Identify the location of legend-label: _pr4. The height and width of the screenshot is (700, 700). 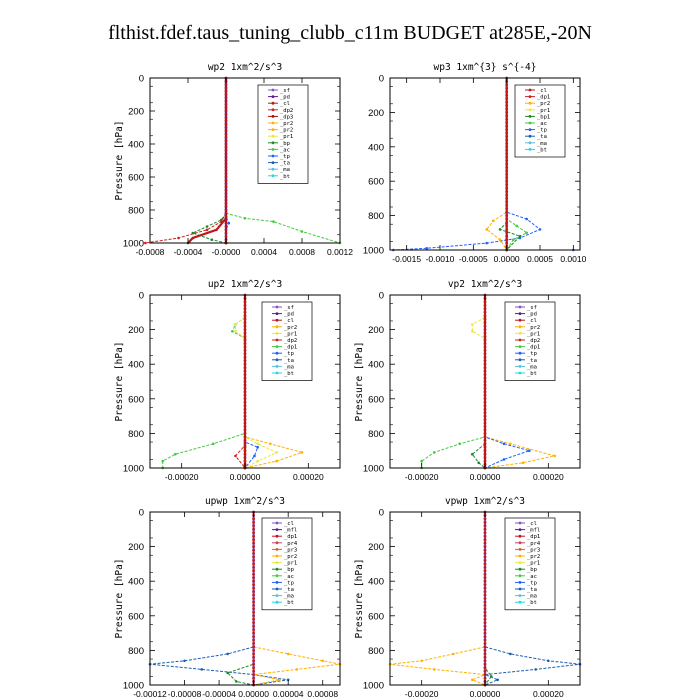
(534, 544).